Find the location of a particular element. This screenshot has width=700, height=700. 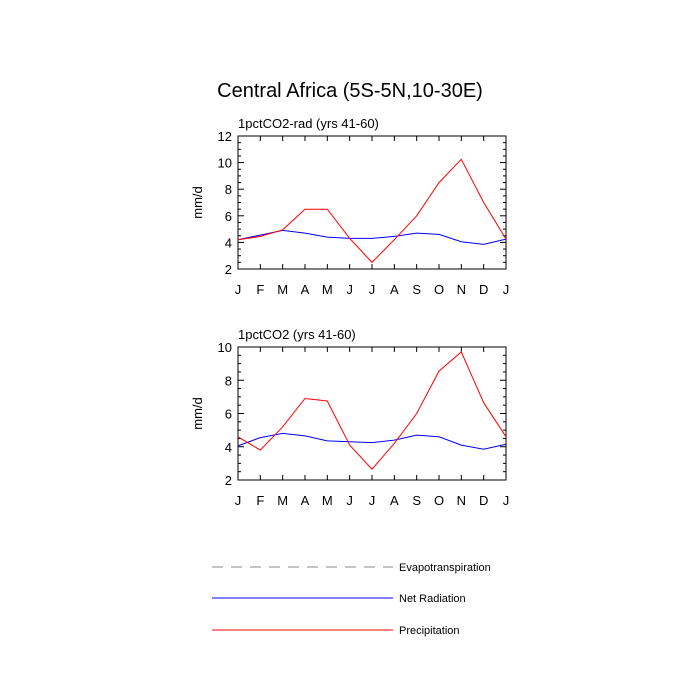

panel-title: 1pctCO2 (yrs 41-60) is located at coordinates (297, 334).